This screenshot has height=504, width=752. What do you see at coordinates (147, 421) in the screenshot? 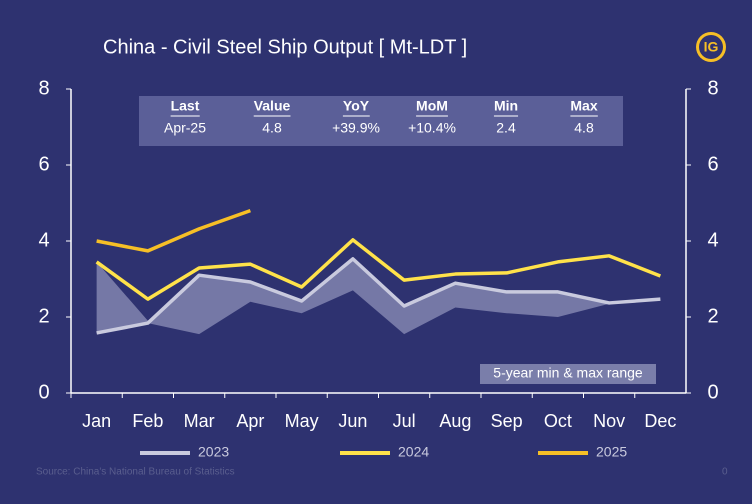
I see `x-tick-label: Feb` at bounding box center [147, 421].